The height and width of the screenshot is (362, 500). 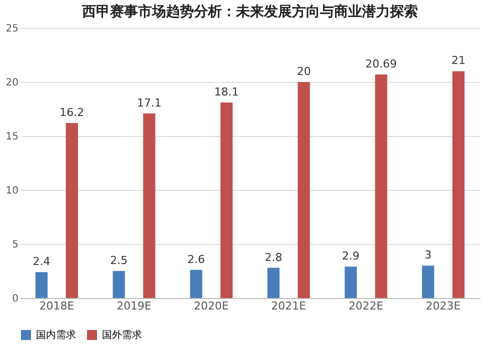 I want to click on x-tick-label: 2018E, so click(x=56, y=306).